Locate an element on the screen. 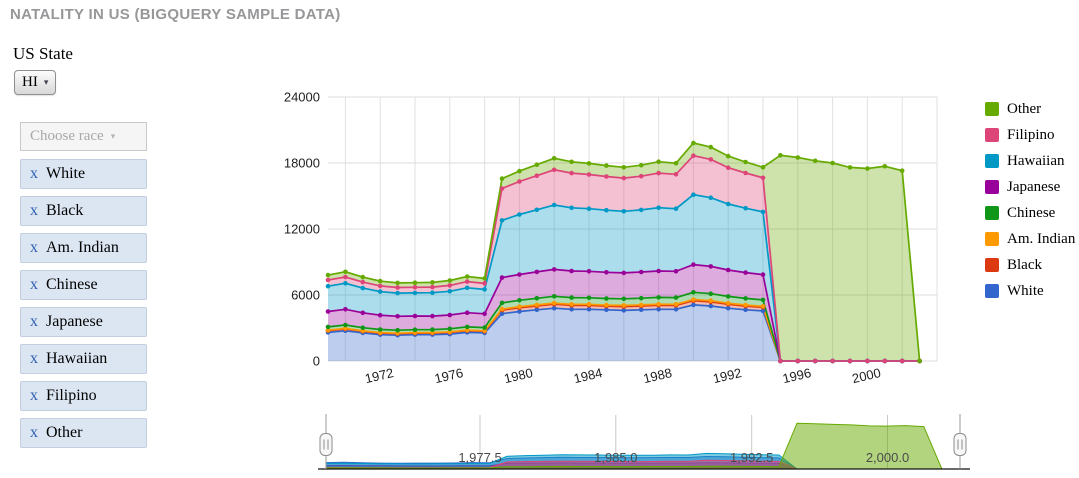  legend-item-white: White is located at coordinates (1030, 291).